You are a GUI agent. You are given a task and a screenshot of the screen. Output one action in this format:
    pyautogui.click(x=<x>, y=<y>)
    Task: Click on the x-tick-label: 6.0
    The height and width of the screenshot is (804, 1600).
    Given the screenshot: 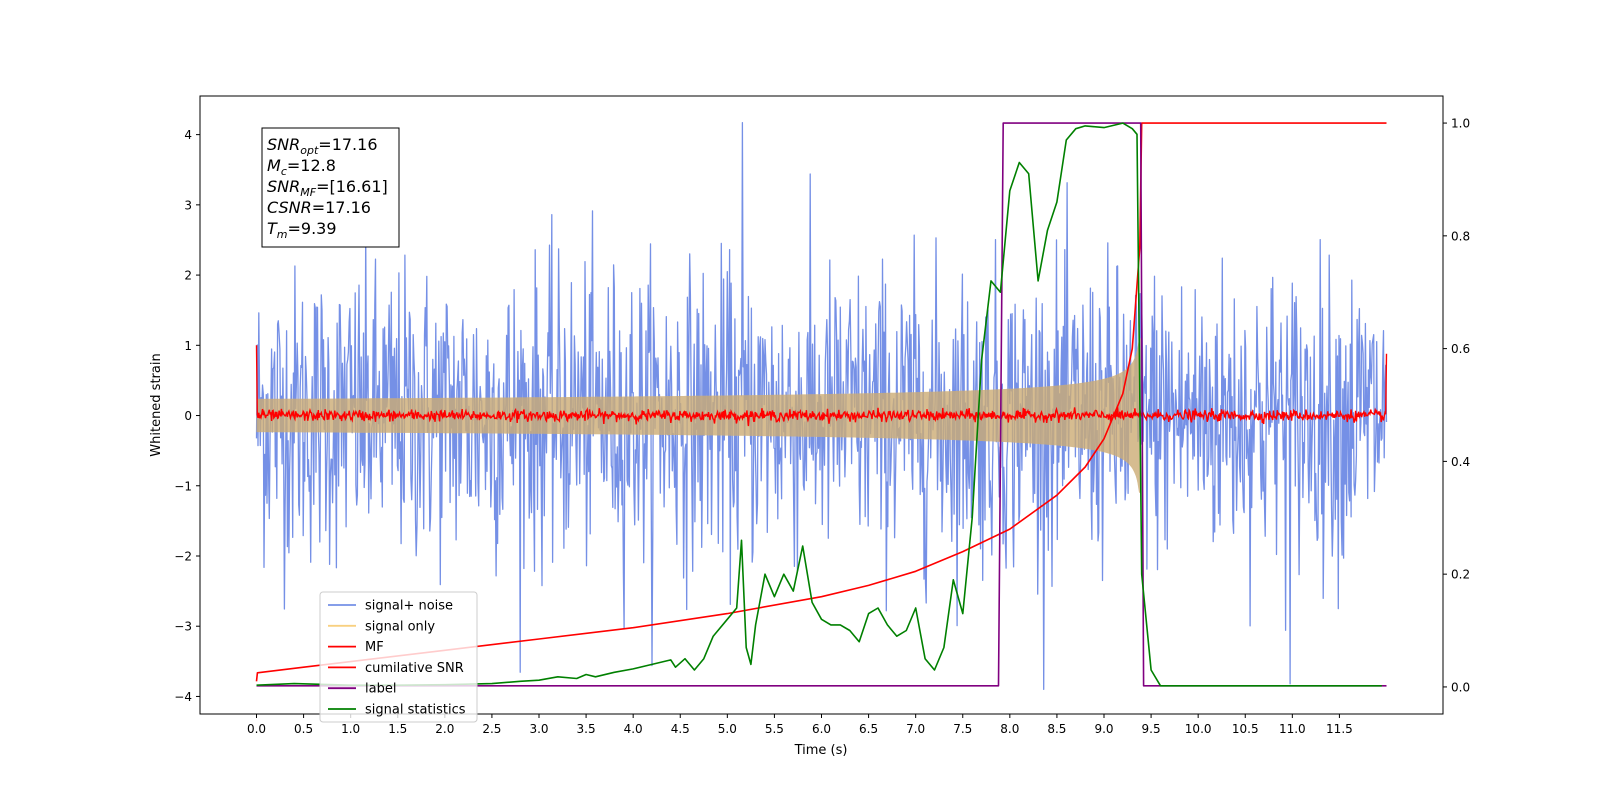 What is the action you would take?
    pyautogui.click(x=821, y=729)
    